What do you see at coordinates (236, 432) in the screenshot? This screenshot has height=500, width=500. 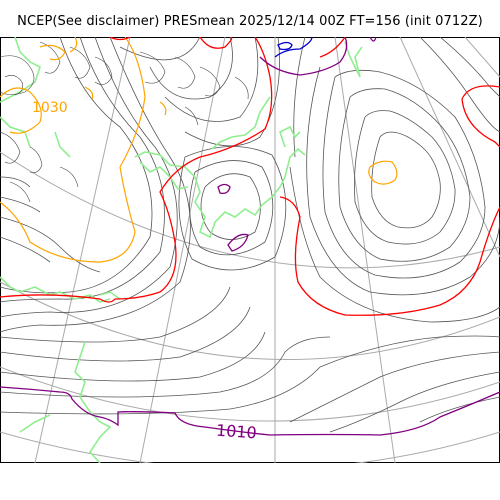 I see `isobar-1010-label: 1010` at bounding box center [236, 432].